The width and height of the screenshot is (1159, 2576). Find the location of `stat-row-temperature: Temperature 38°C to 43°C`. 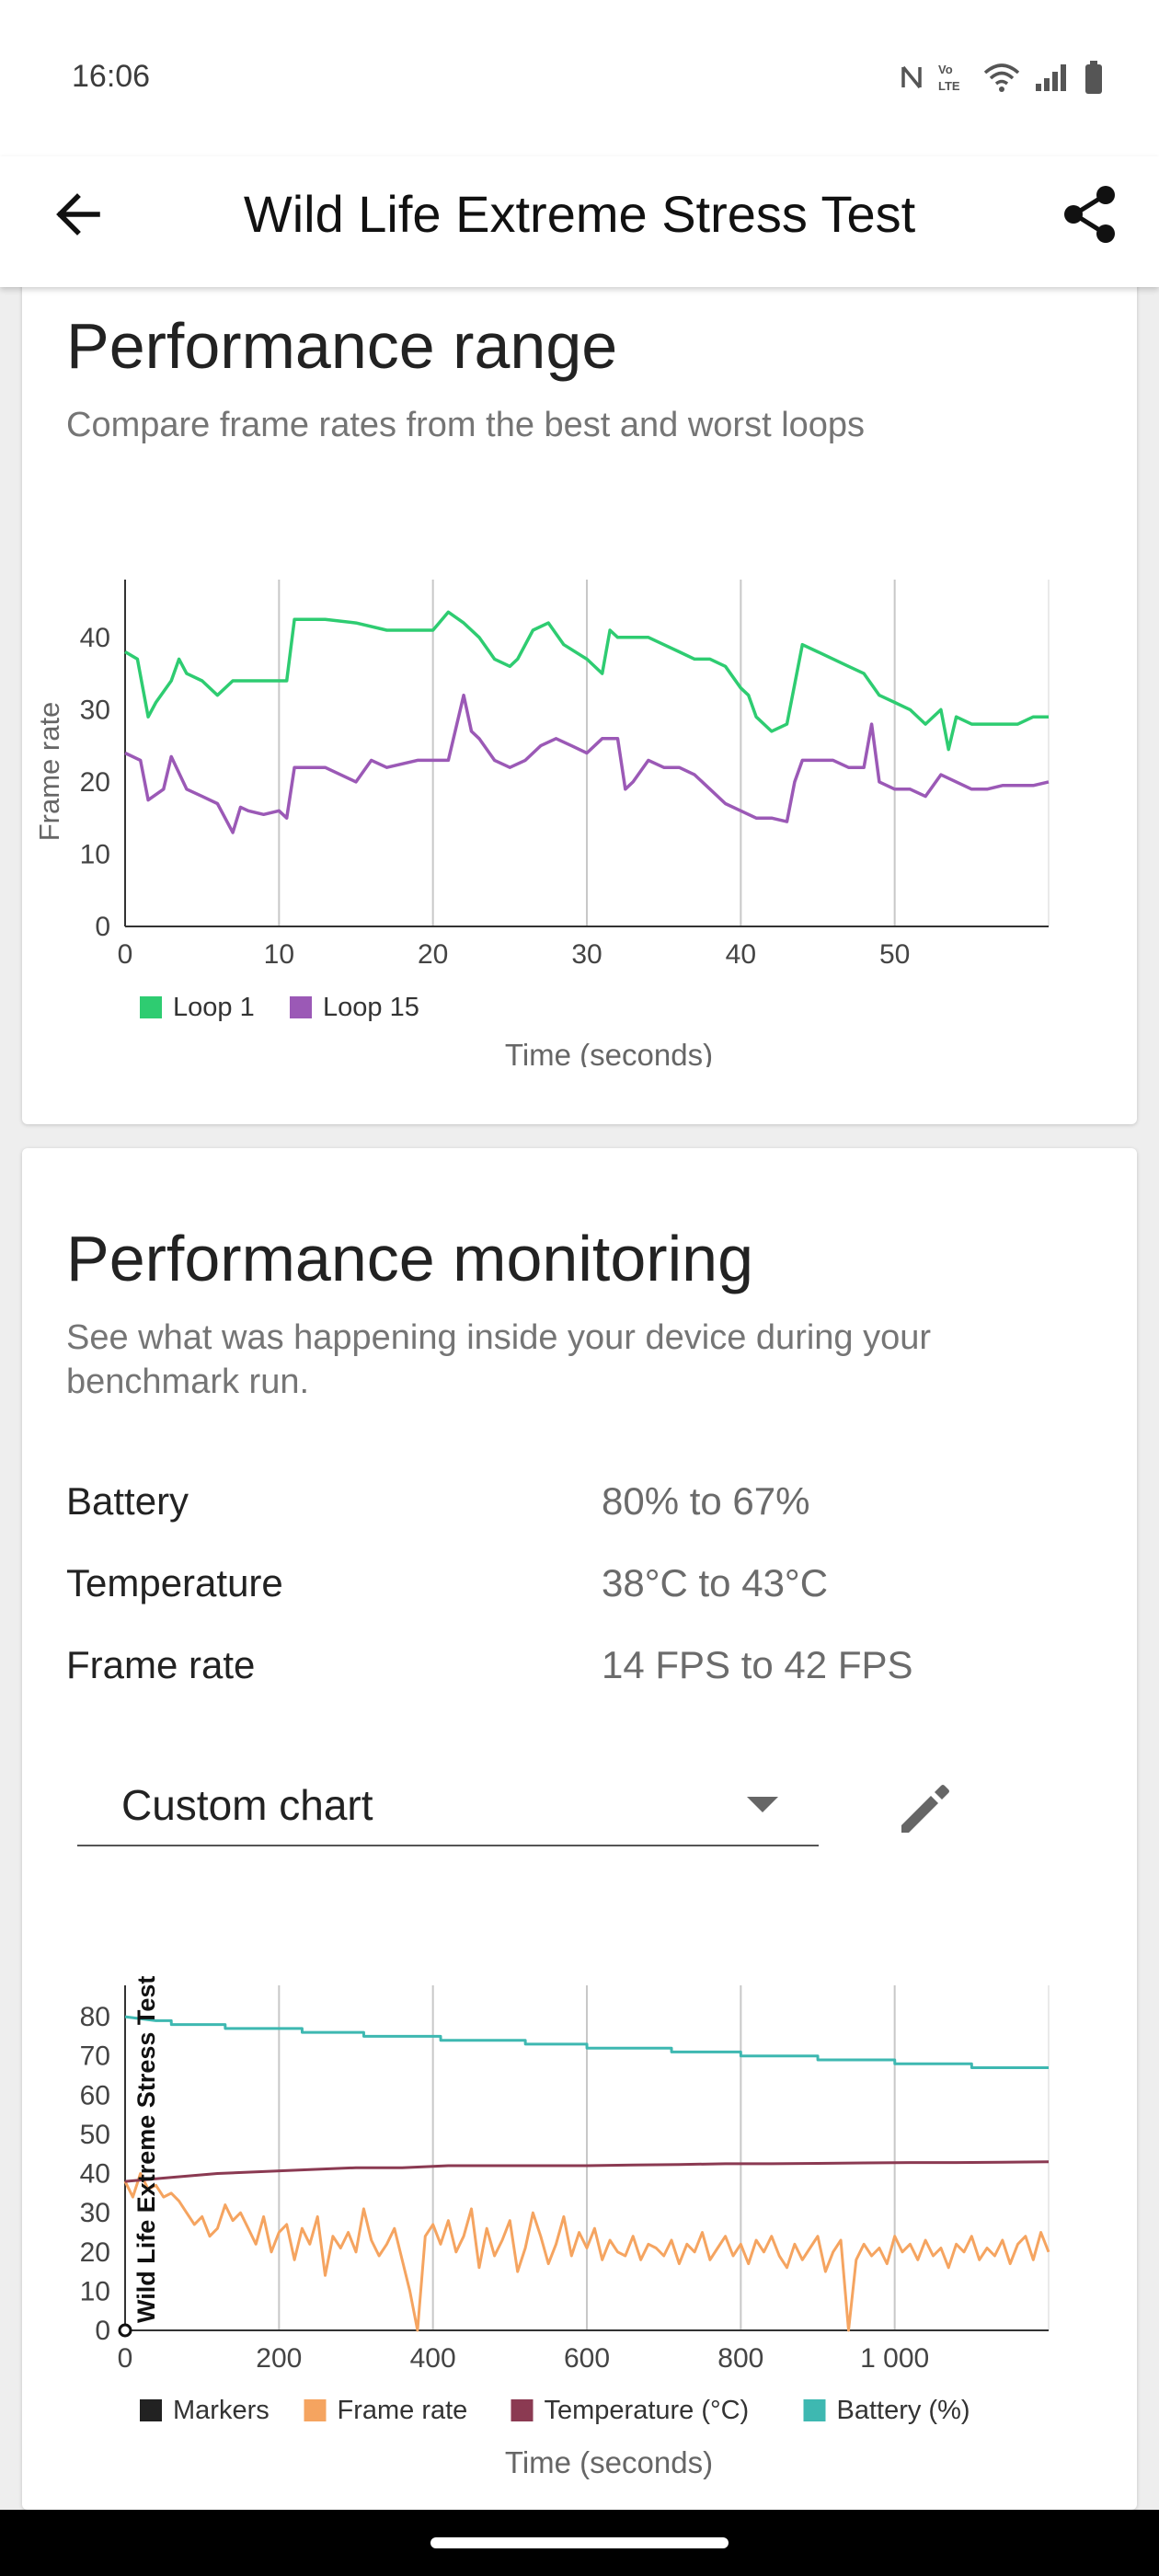

stat-row-temperature: Temperature 38°C to 43°C is located at coordinates (586, 1588).